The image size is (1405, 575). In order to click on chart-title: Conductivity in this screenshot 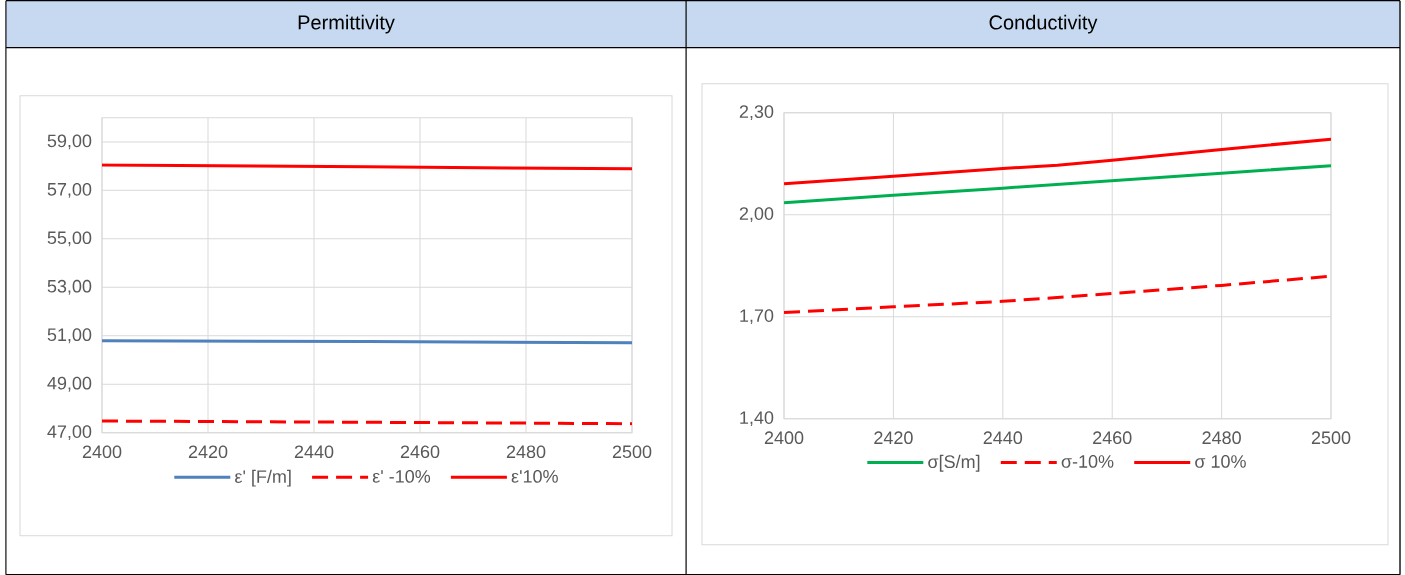, I will do `click(1043, 24)`.